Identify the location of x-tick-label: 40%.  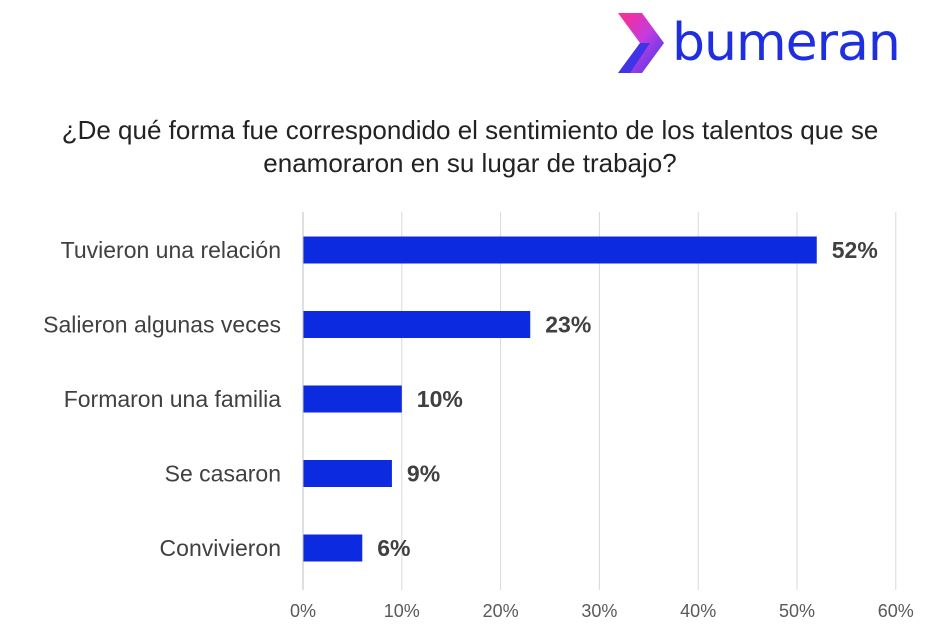
(698, 611).